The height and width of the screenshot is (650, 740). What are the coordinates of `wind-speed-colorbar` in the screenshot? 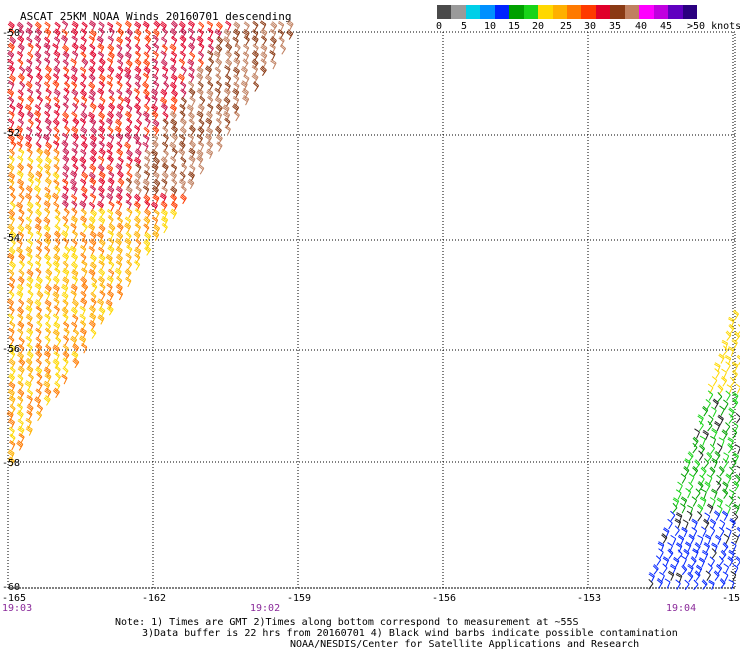 It's located at (567, 12).